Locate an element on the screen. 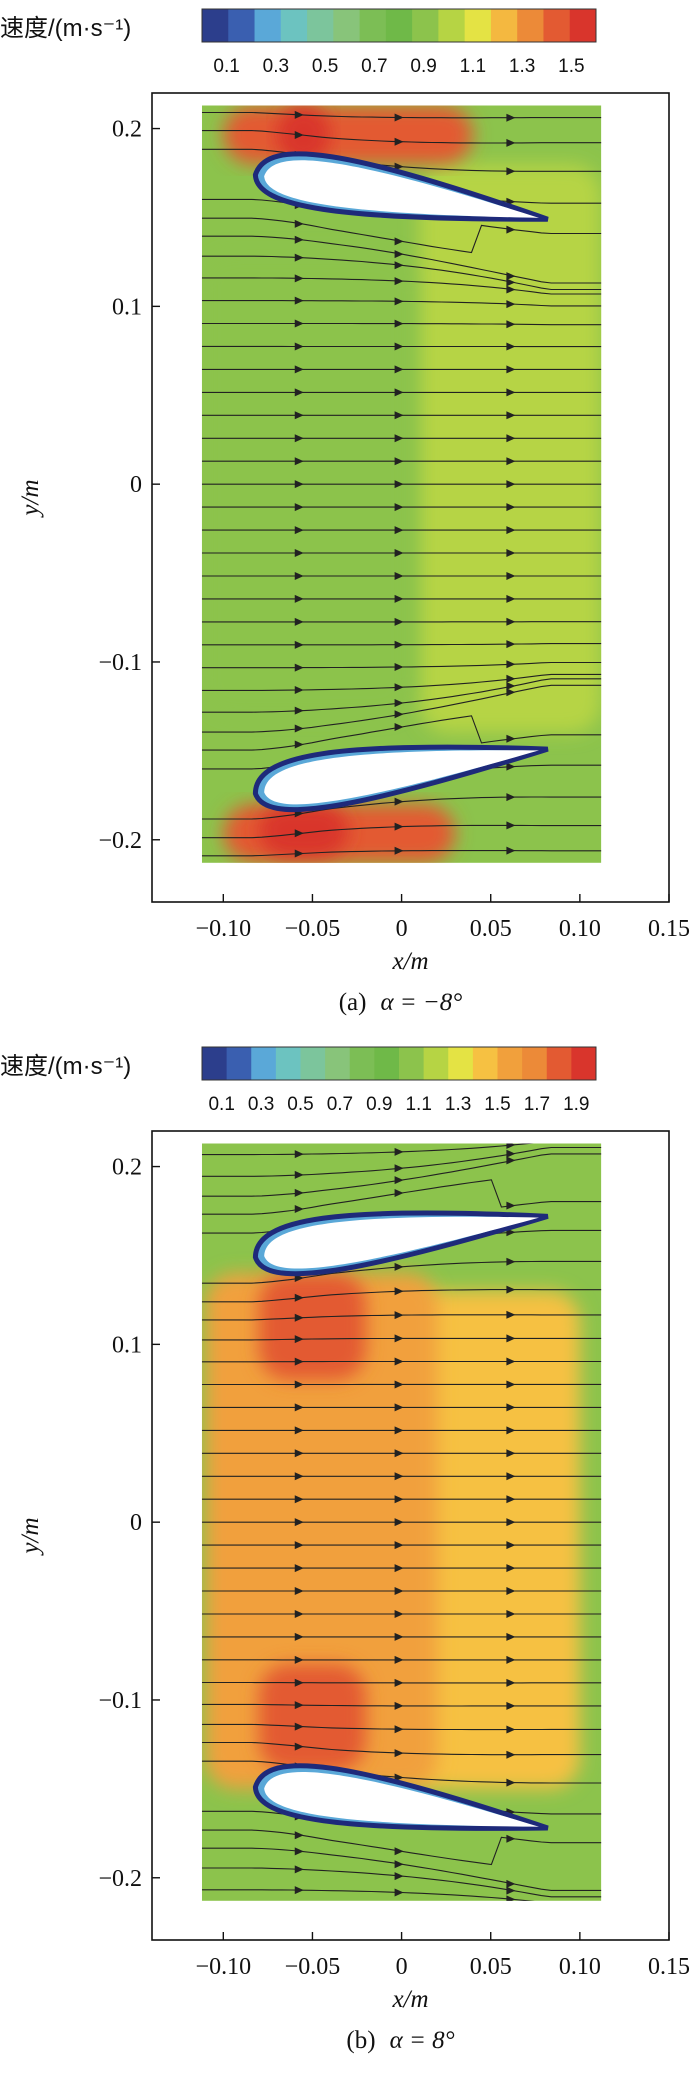 This screenshot has height=2083, width=700. colorbar-tick-label: 1.9 is located at coordinates (576, 1104).